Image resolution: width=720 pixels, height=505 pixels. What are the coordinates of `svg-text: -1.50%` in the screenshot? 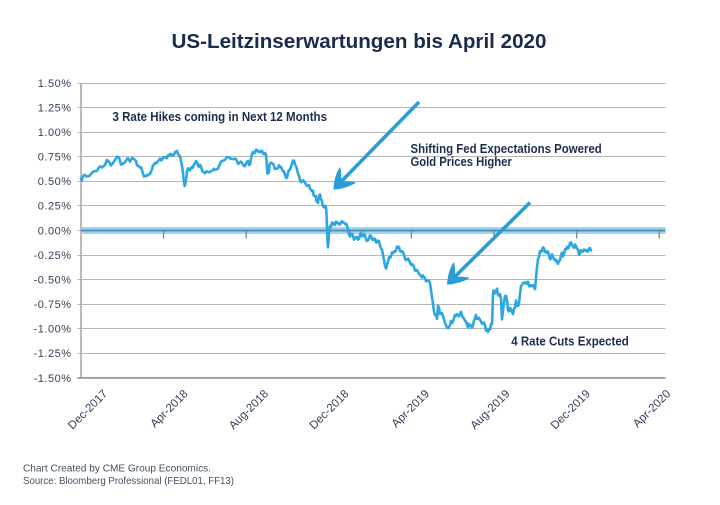 It's located at (53, 379).